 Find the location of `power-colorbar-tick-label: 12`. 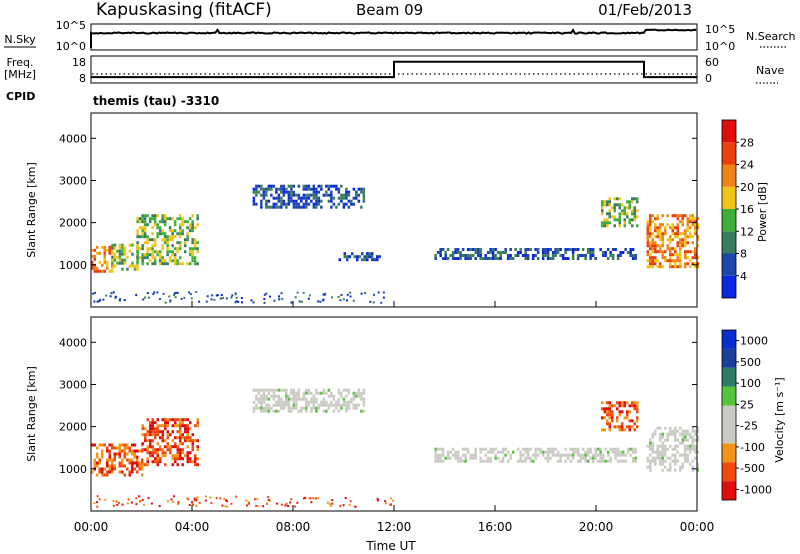

power-colorbar-tick-label: 12 is located at coordinates (747, 231).